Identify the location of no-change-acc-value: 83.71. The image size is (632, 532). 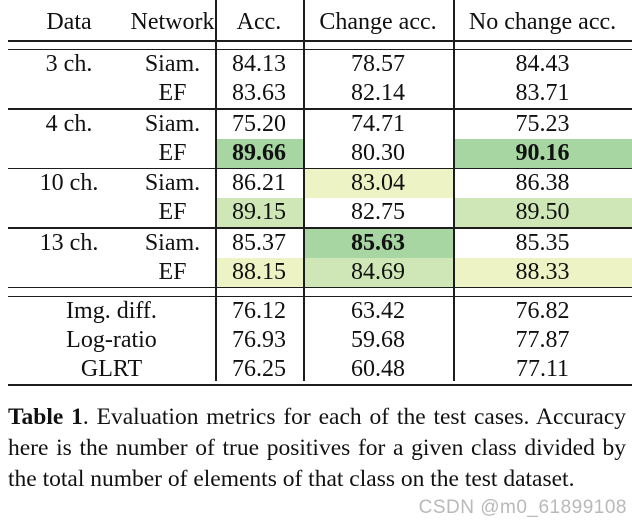
(542, 93).